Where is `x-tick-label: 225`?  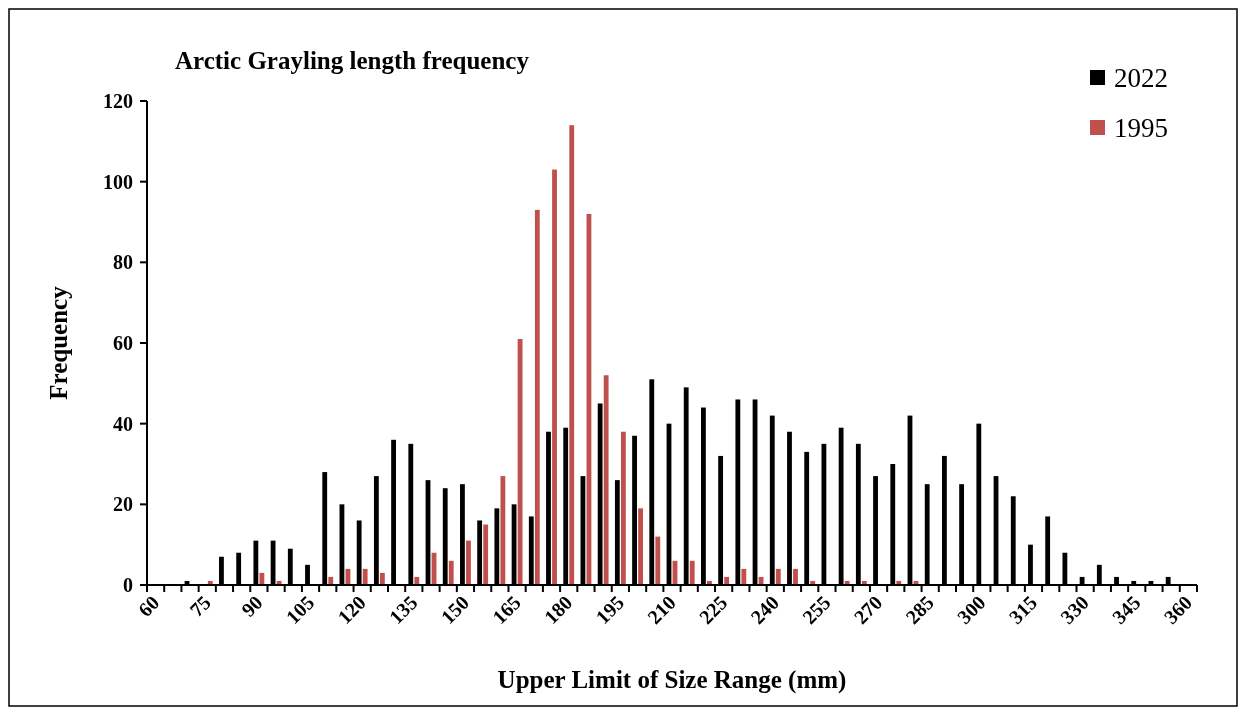
x-tick-label: 225 is located at coordinates (713, 609).